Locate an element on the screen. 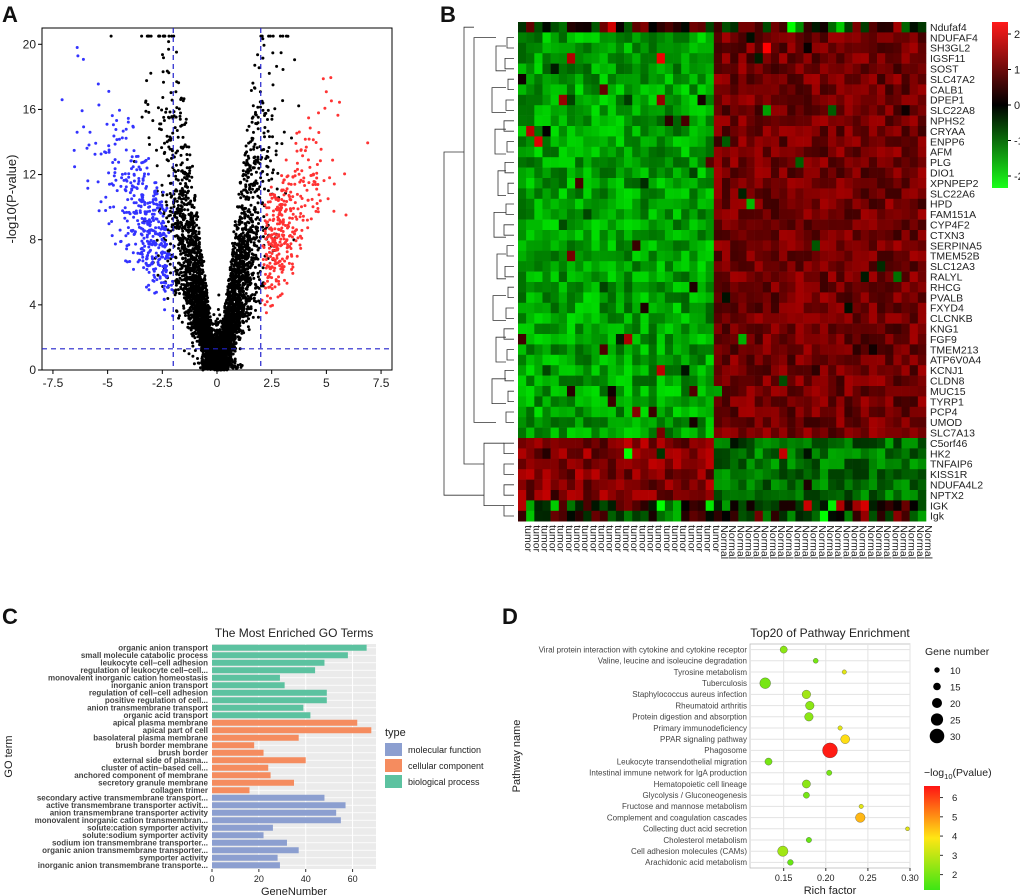  panel-label-a: A is located at coordinates (10, 14).